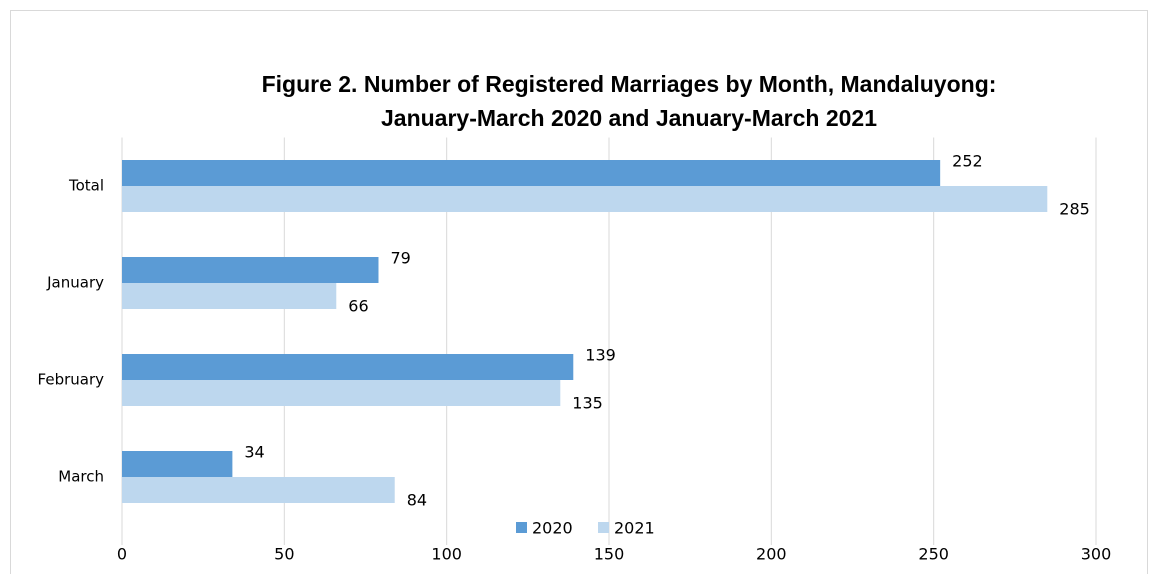 The height and width of the screenshot is (574, 1156). What do you see at coordinates (967, 161) in the screenshot?
I see `value-label: 252` at bounding box center [967, 161].